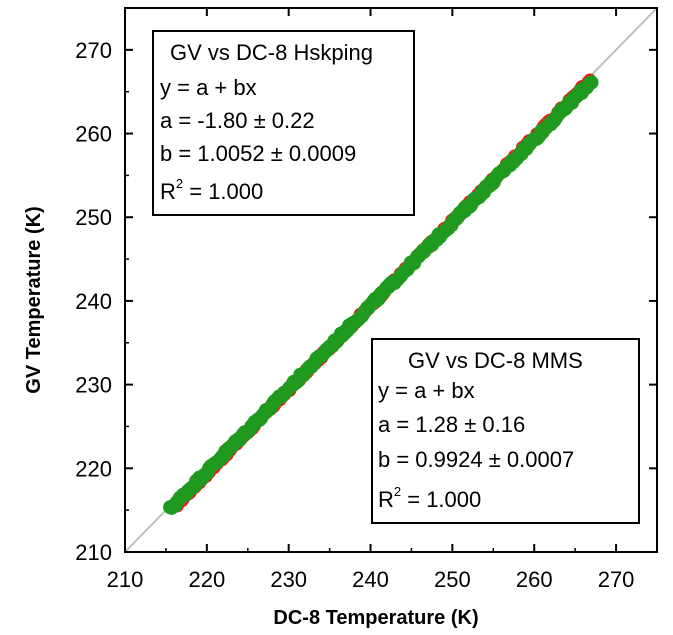 The height and width of the screenshot is (635, 673). What do you see at coordinates (616, 579) in the screenshot?
I see `x-tick-label: 270` at bounding box center [616, 579].